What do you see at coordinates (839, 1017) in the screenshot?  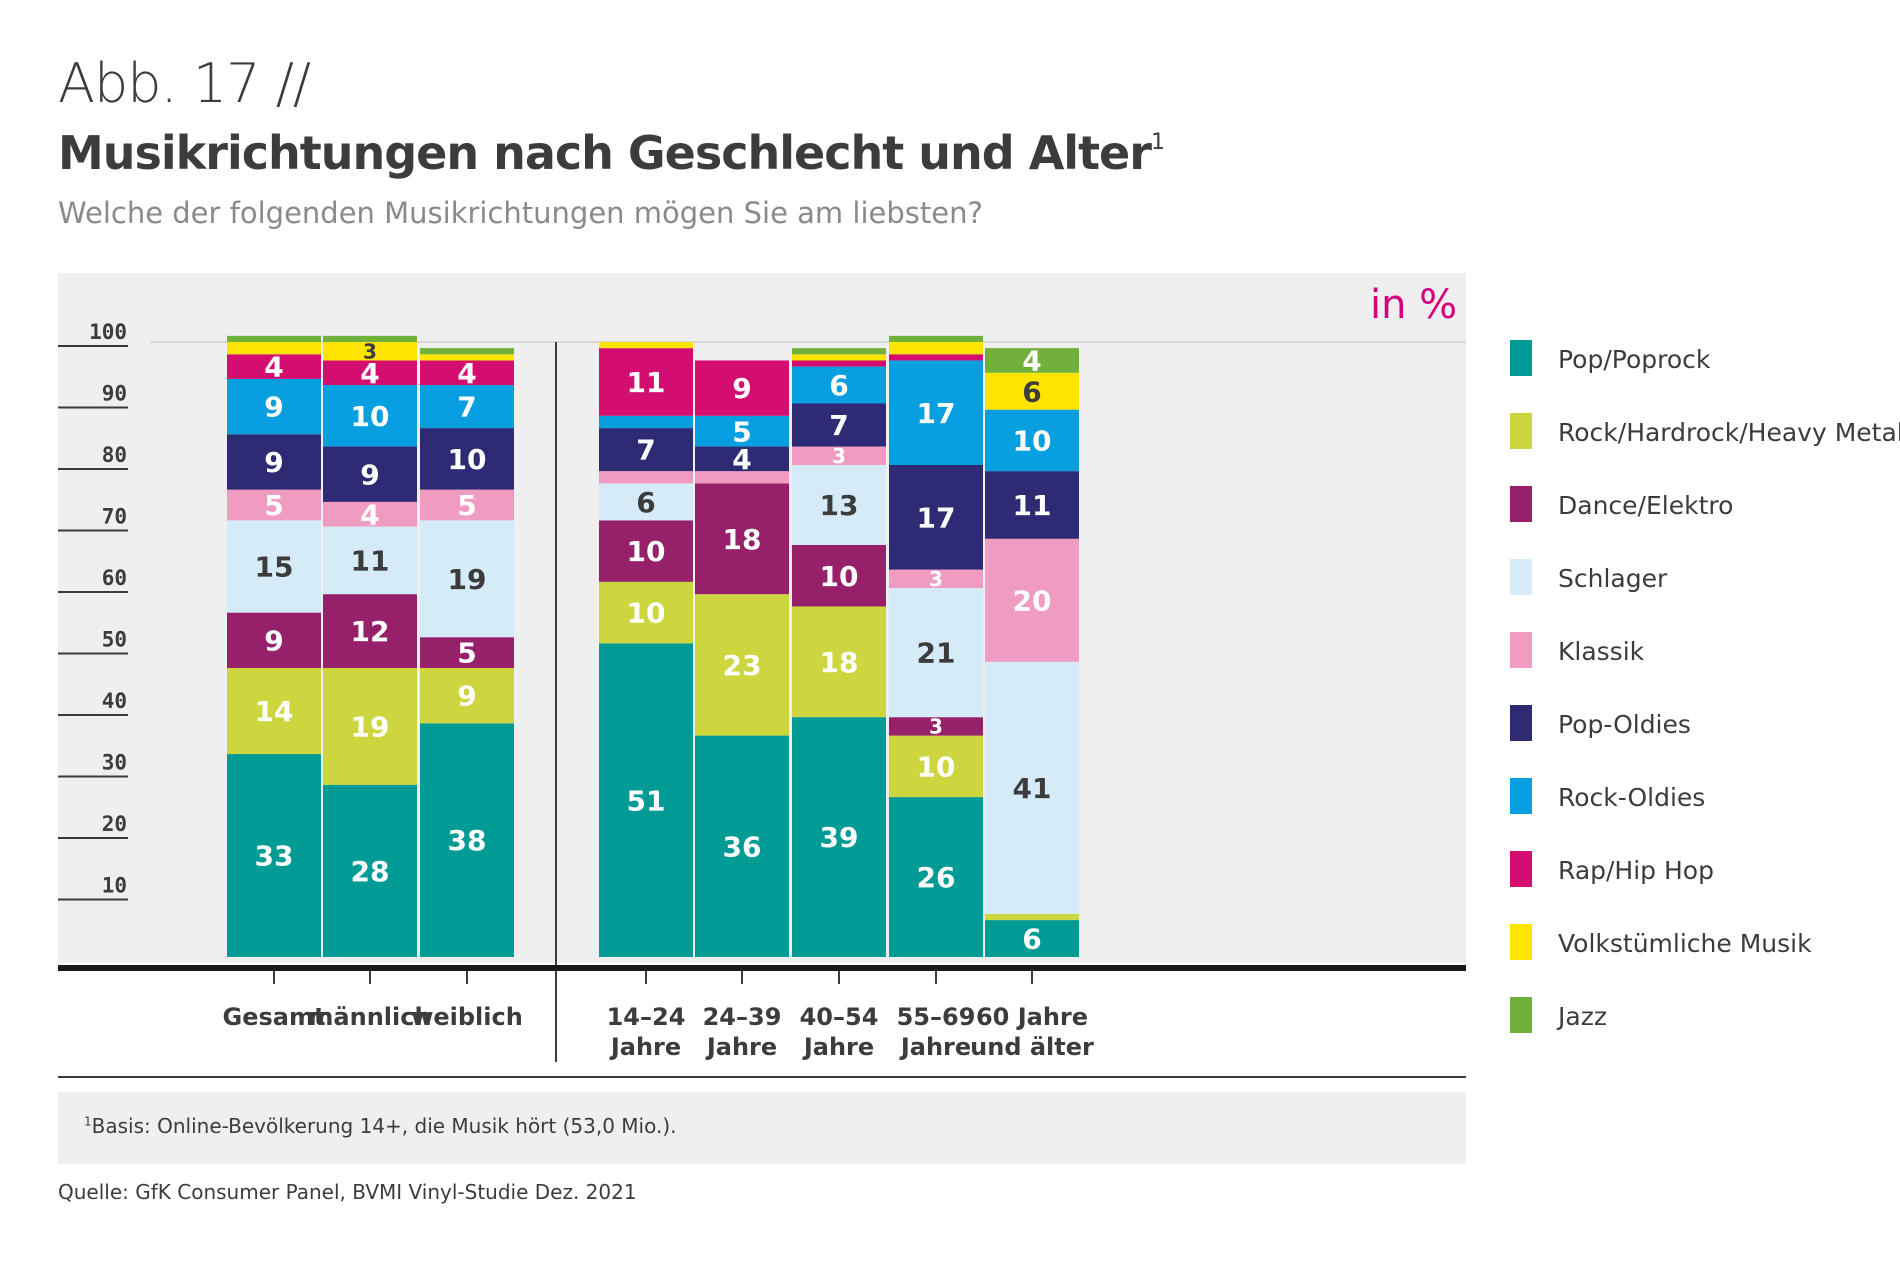 I see `x-category-label: 40–54` at bounding box center [839, 1017].